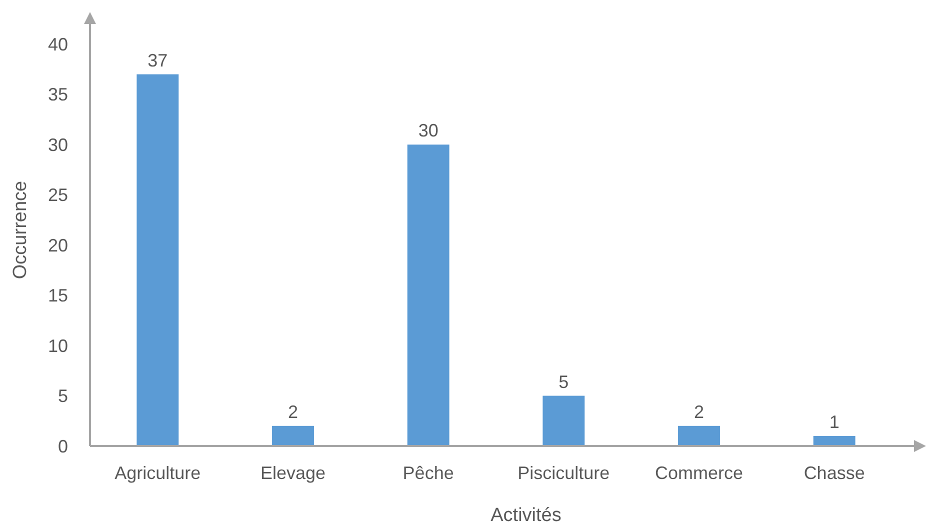 The image size is (929, 527). What do you see at coordinates (834, 473) in the screenshot?
I see `x-tick-label: Chasse` at bounding box center [834, 473].